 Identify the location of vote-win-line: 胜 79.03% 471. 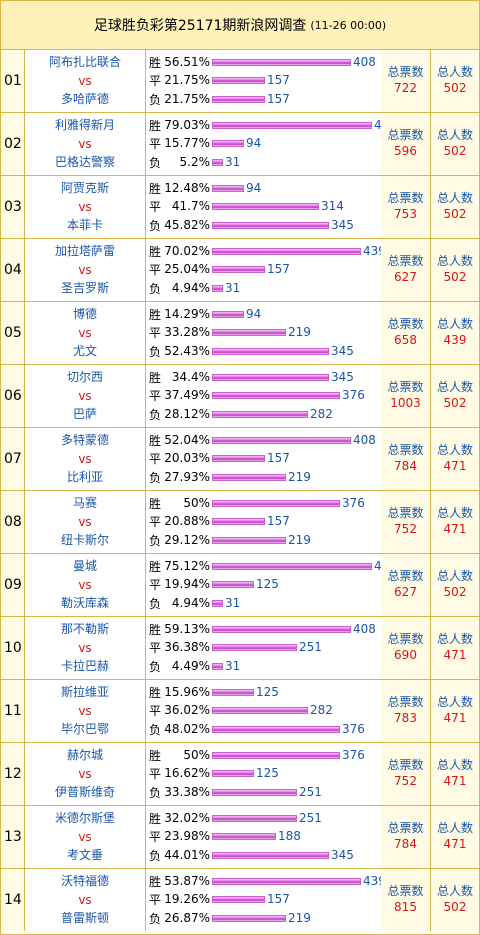
(273, 125).